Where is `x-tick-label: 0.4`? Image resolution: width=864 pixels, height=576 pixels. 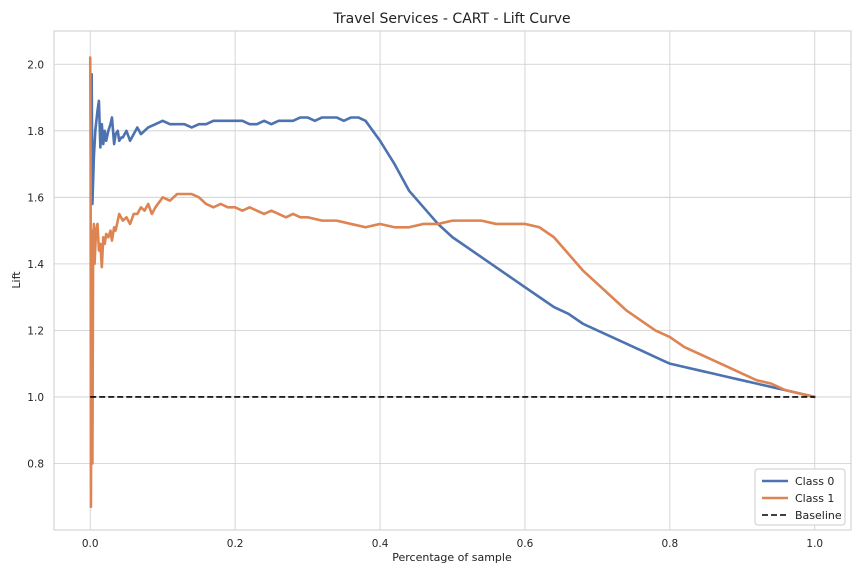
x-tick-label: 0.4 is located at coordinates (380, 544).